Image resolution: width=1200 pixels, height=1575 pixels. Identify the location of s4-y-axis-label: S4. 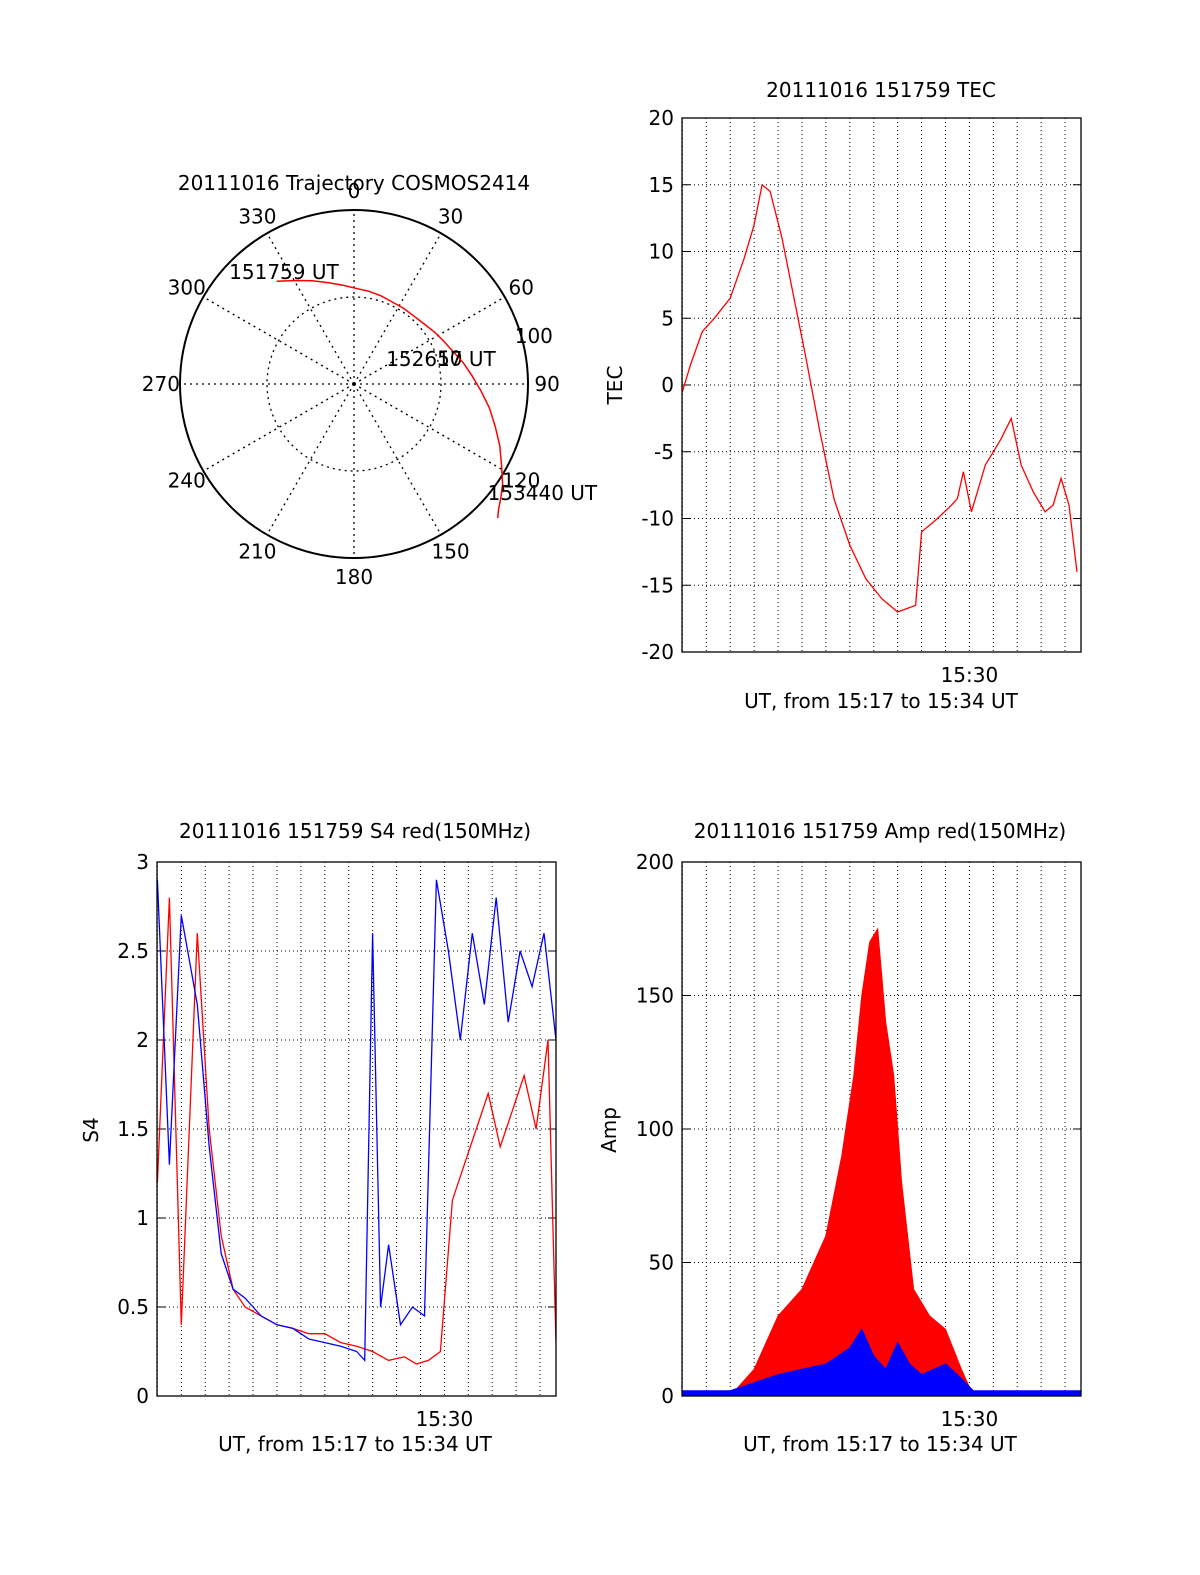
(91, 1129).